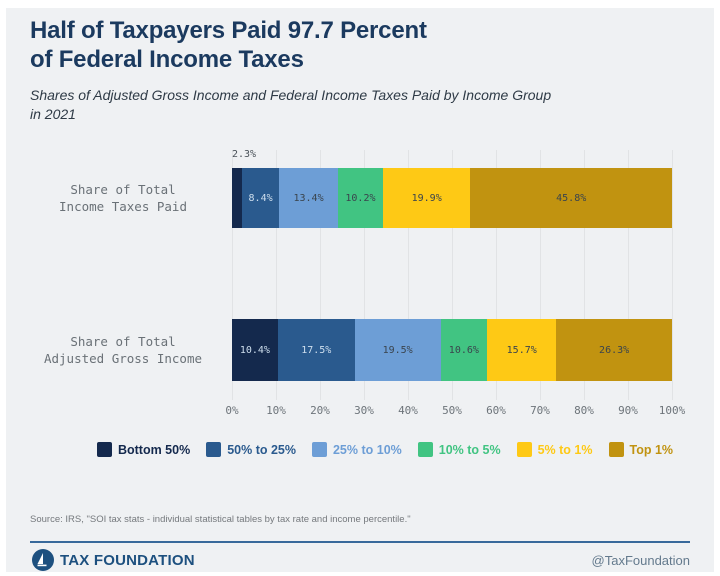 The height and width of the screenshot is (576, 720). Describe the element at coordinates (360, 198) in the screenshot. I see `bar-segment: 10.2%` at that location.